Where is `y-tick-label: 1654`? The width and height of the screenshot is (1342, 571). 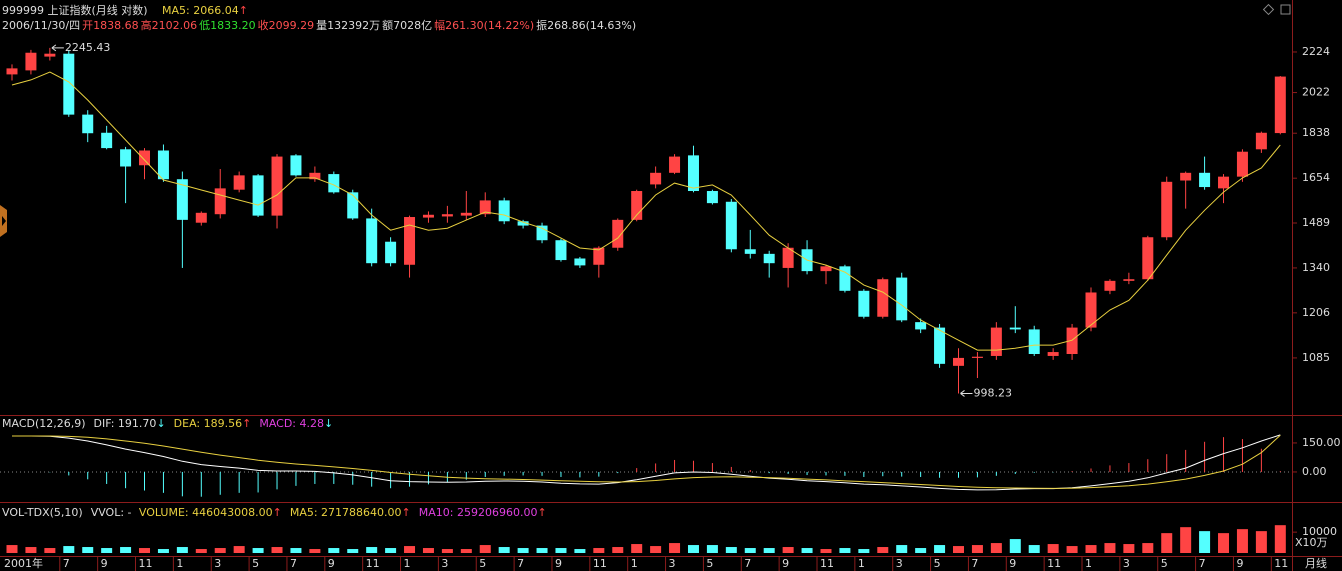 y-tick-label: 1654 is located at coordinates (1316, 177).